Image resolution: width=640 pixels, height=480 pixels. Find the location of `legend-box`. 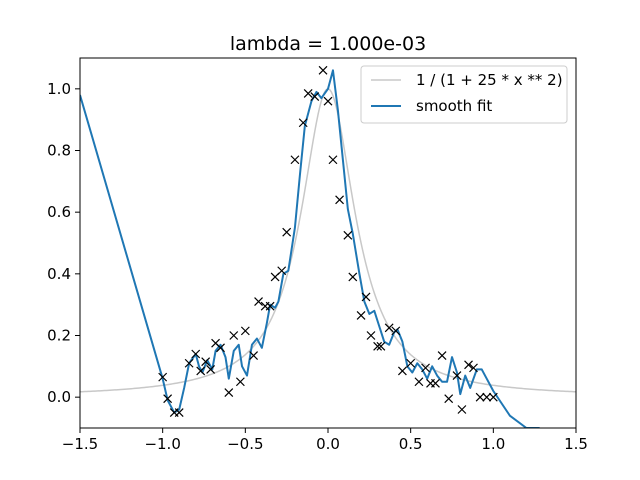

legend-box is located at coordinates (464, 94).